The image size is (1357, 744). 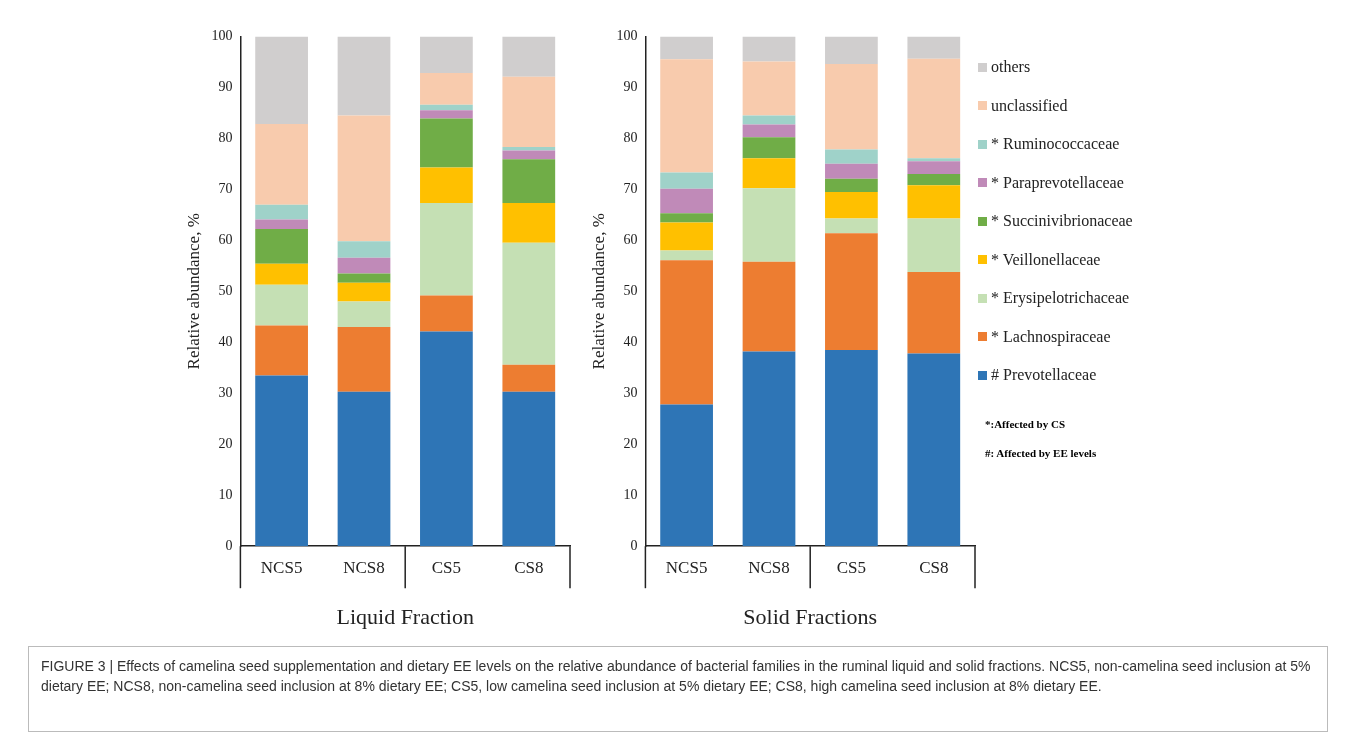 I want to click on legend-label: * Ruminococcaceae, so click(x=1055, y=144).